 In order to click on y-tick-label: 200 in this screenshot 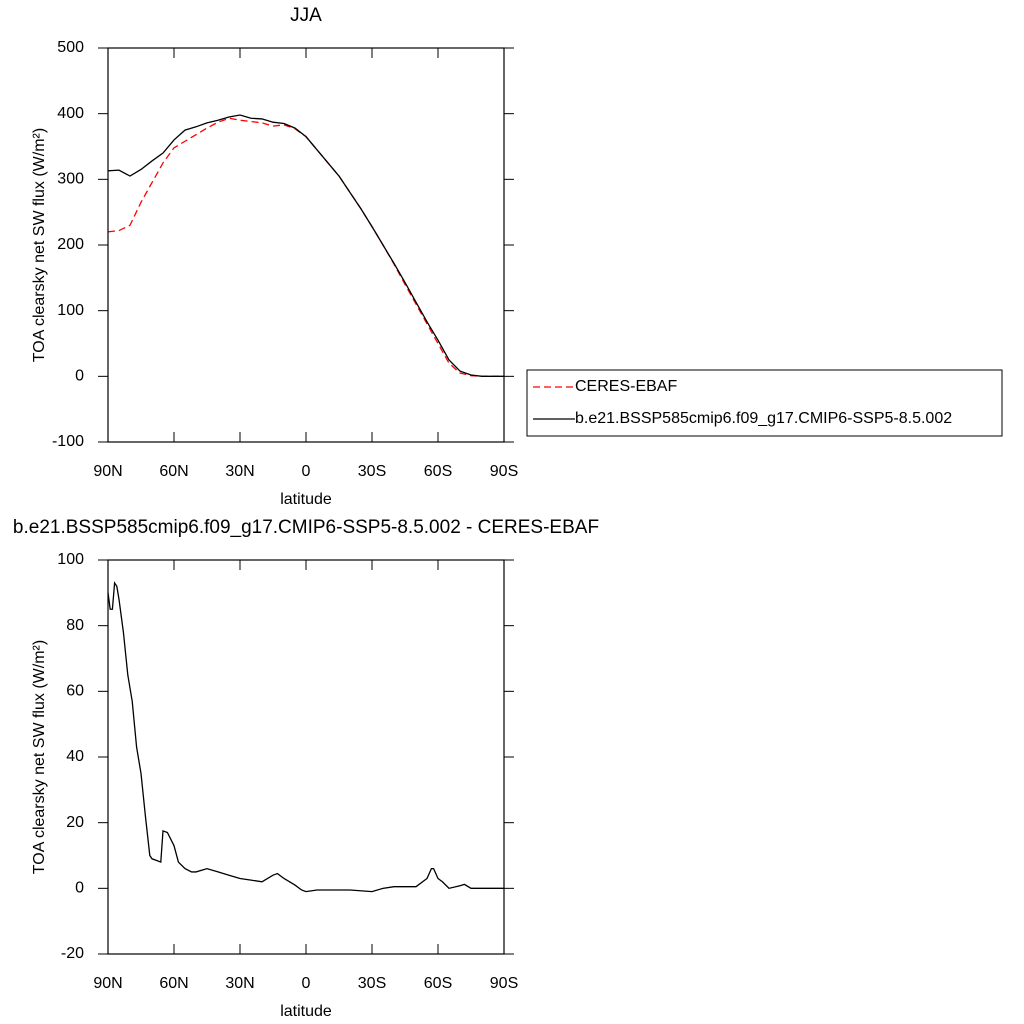, I will do `click(70, 244)`.